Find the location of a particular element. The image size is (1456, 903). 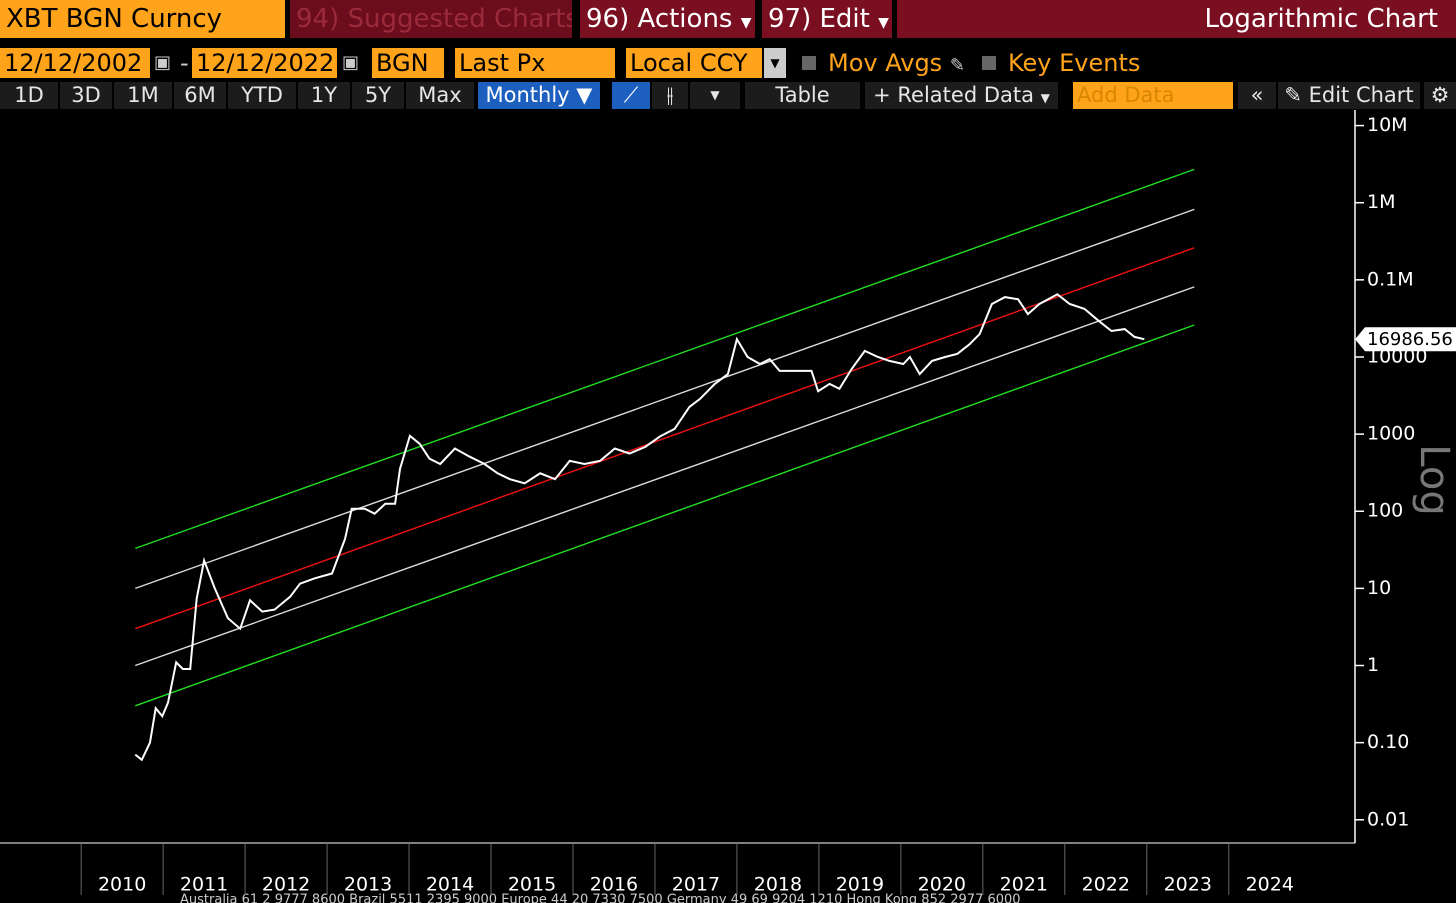

y-tick-label: 1M is located at coordinates (1381, 202).